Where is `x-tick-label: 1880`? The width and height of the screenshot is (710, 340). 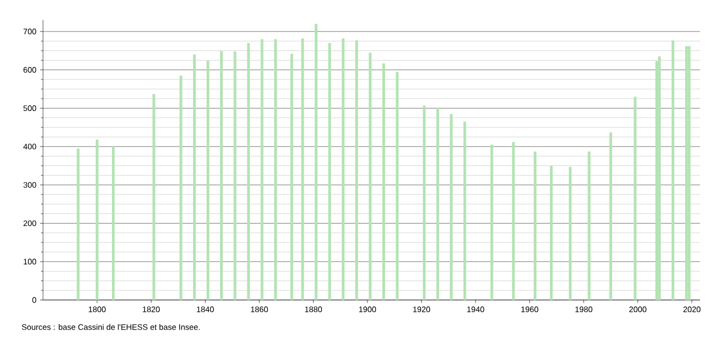 x-tick-label: 1880 is located at coordinates (313, 309).